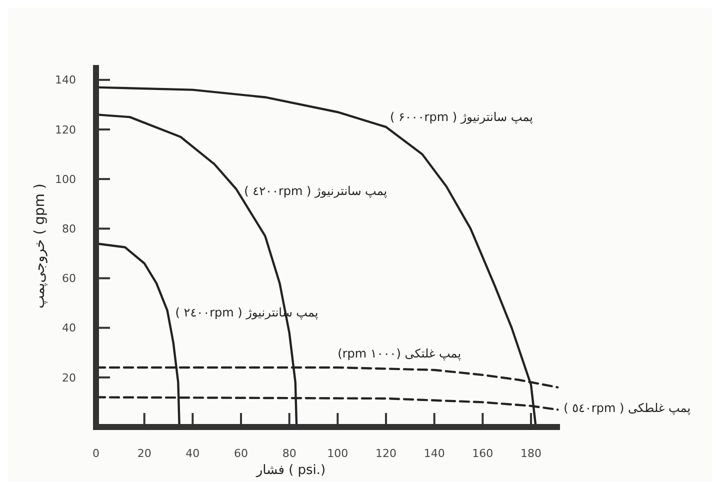 The width and height of the screenshot is (720, 490). Describe the element at coordinates (65, 129) in the screenshot. I see `y-tick-label: 120` at that location.